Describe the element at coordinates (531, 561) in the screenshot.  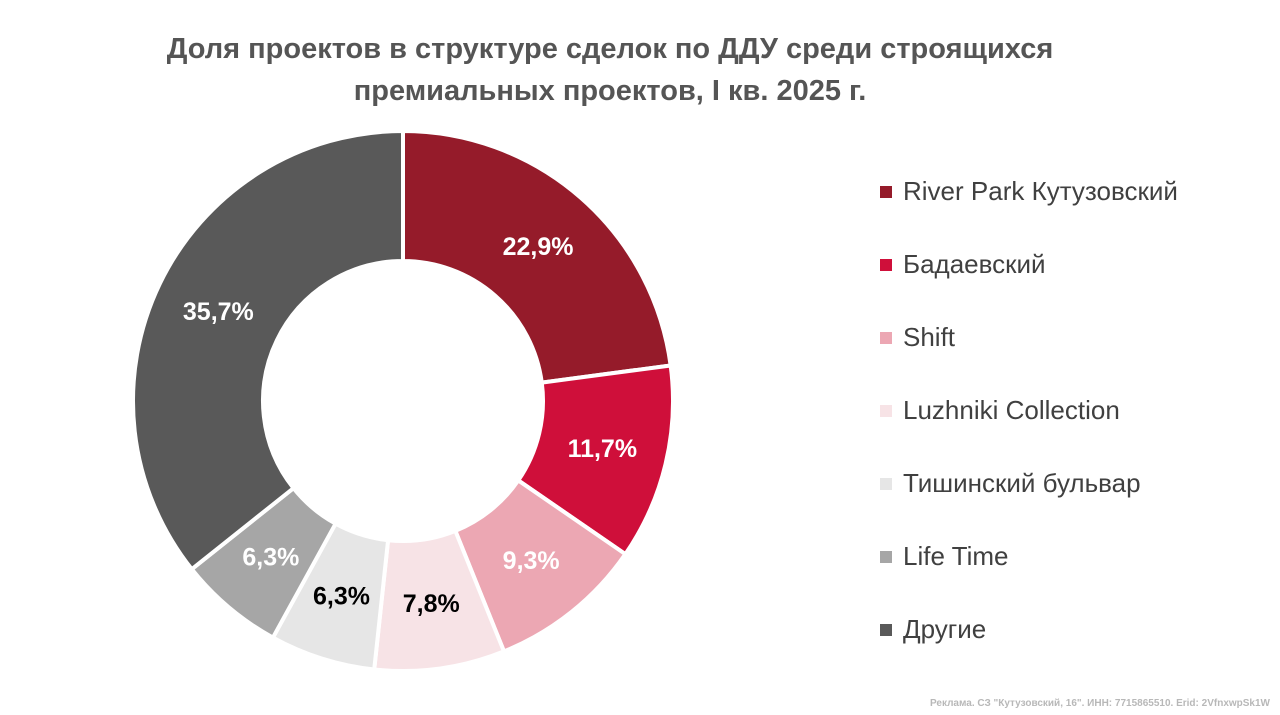
I see `data-label-shift: 9,3%` at that location.